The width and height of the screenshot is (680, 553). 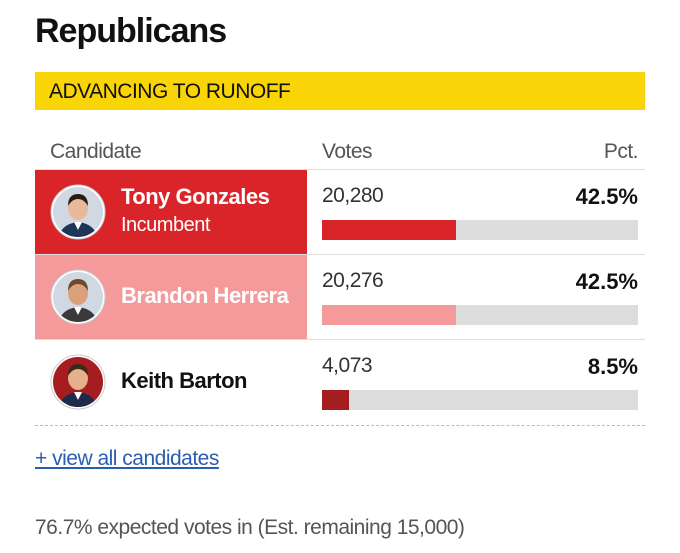 What do you see at coordinates (184, 380) in the screenshot?
I see `candidate-name: Keith Barton` at bounding box center [184, 380].